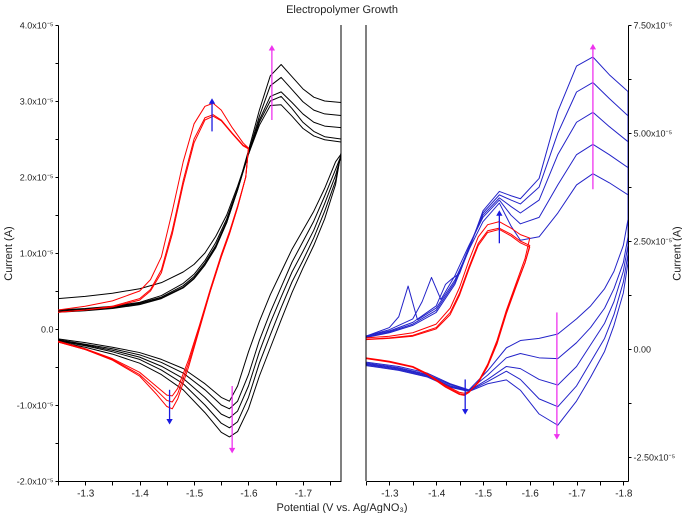 The height and width of the screenshot is (514, 694). What do you see at coordinates (8, 253) in the screenshot?
I see `y-axis-title: Current (A)` at bounding box center [8, 253].